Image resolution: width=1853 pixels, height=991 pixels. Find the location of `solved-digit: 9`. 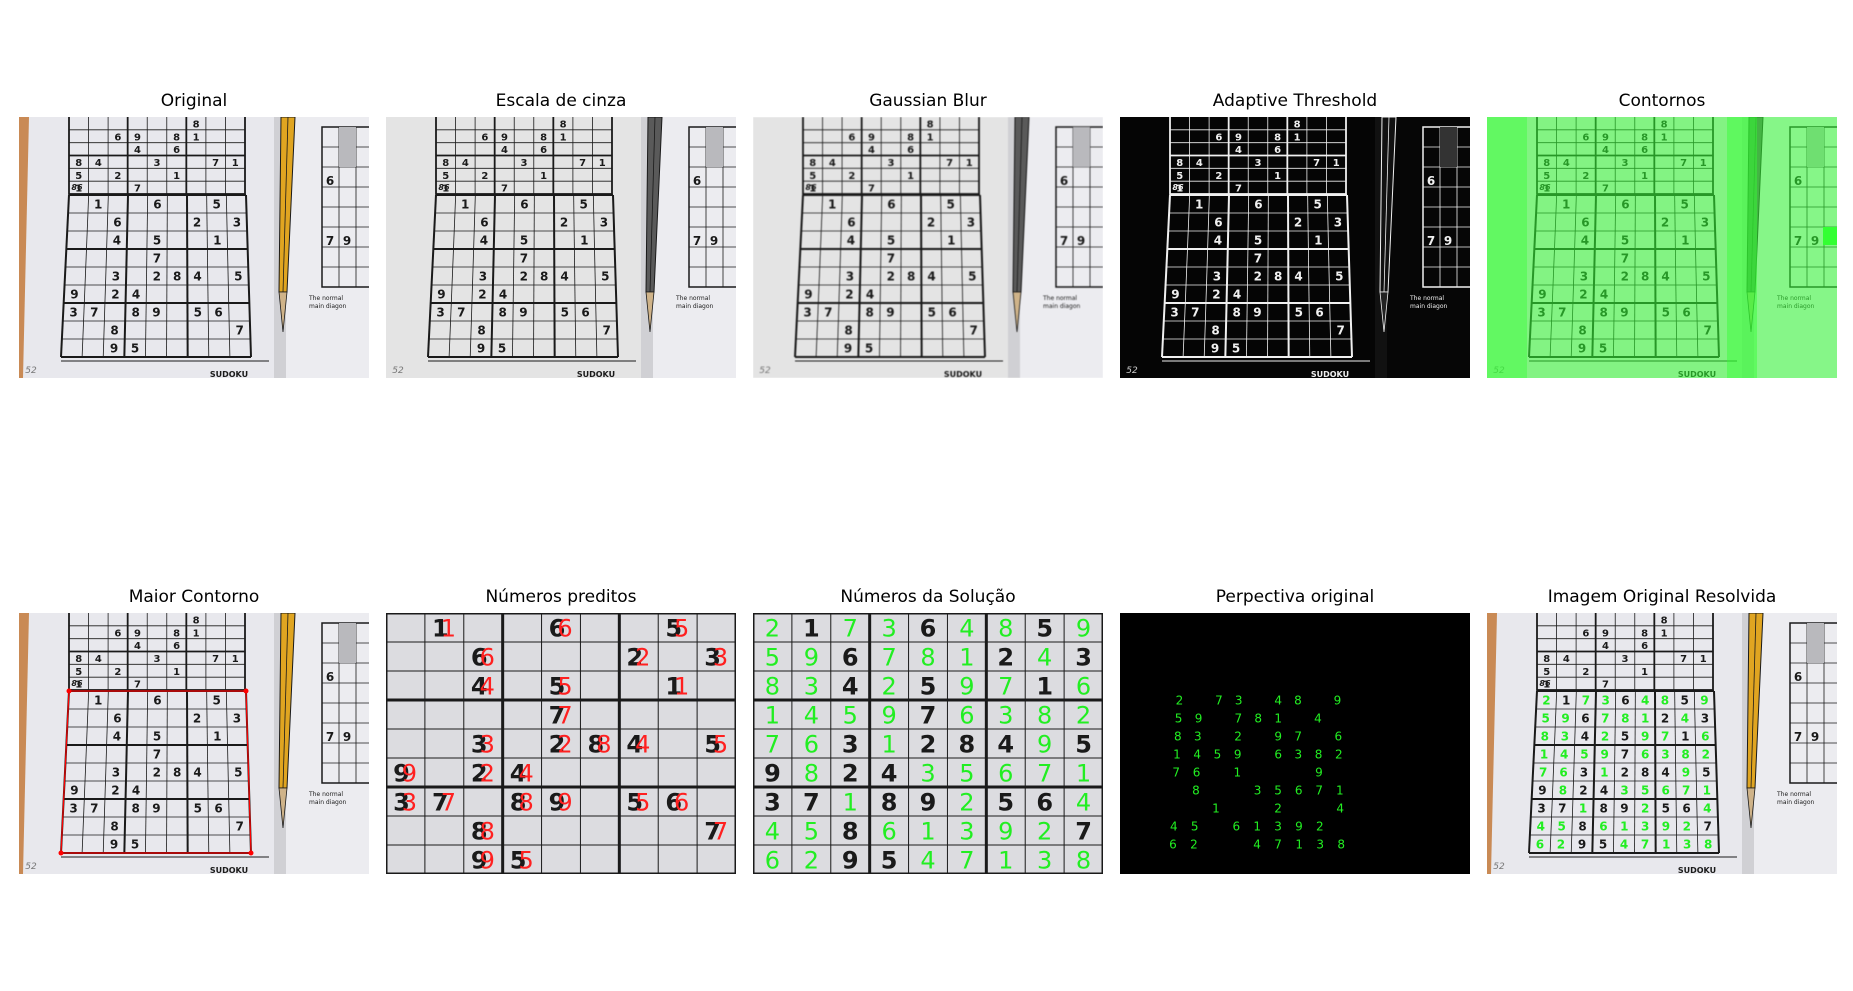

solved-digit: 9 is located at coordinates (1645, 737).